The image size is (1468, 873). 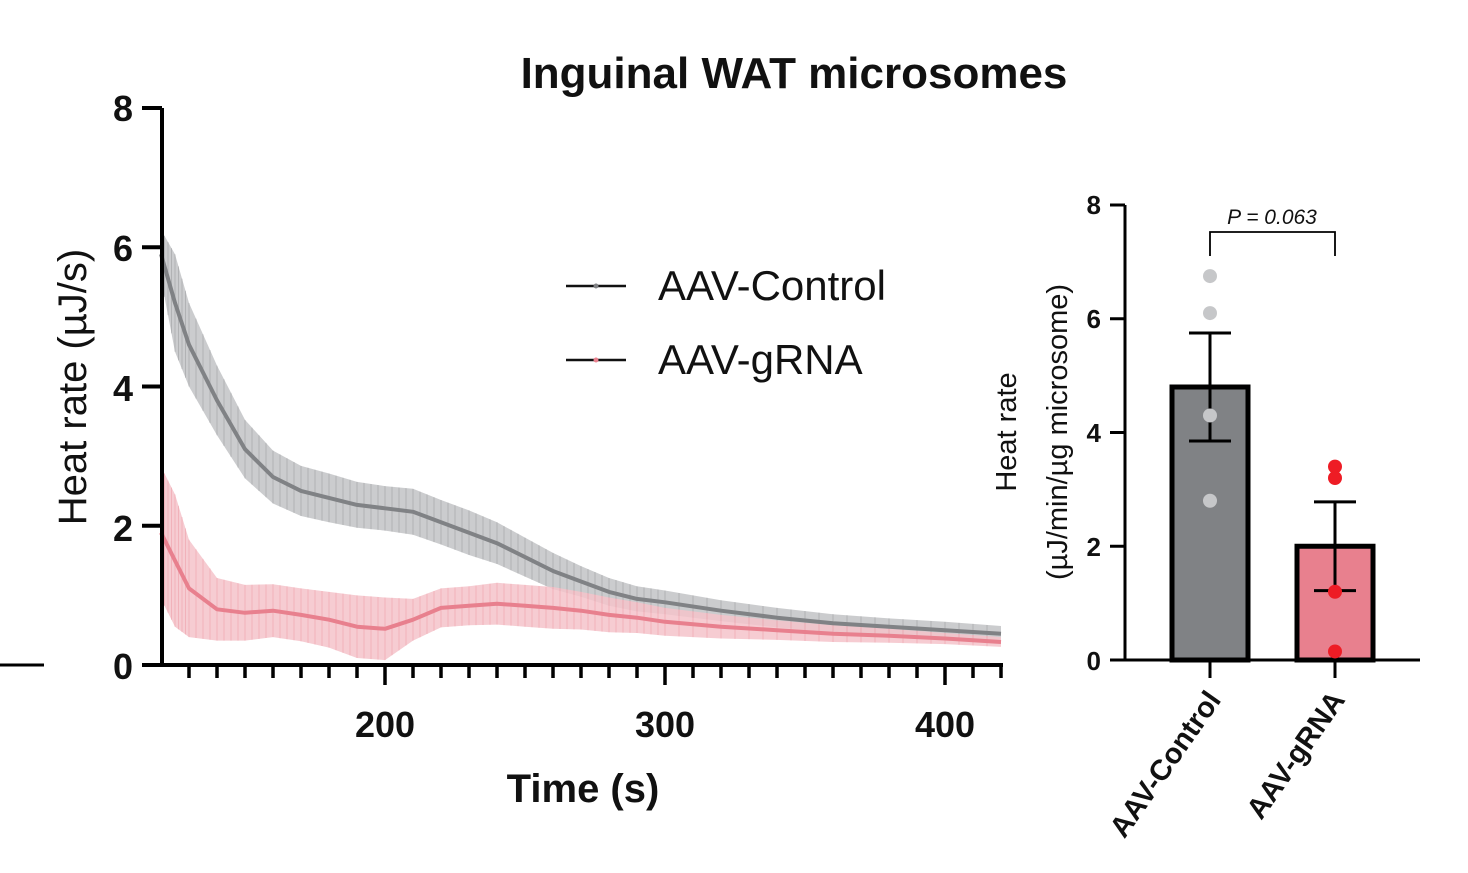 What do you see at coordinates (772, 285) in the screenshot?
I see `legend-control-label: AAV-Control` at bounding box center [772, 285].